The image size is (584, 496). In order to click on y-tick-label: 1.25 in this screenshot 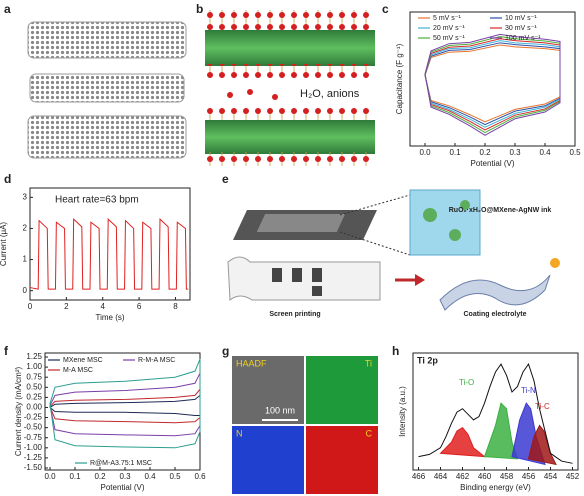, I will do `click(34, 356)`.